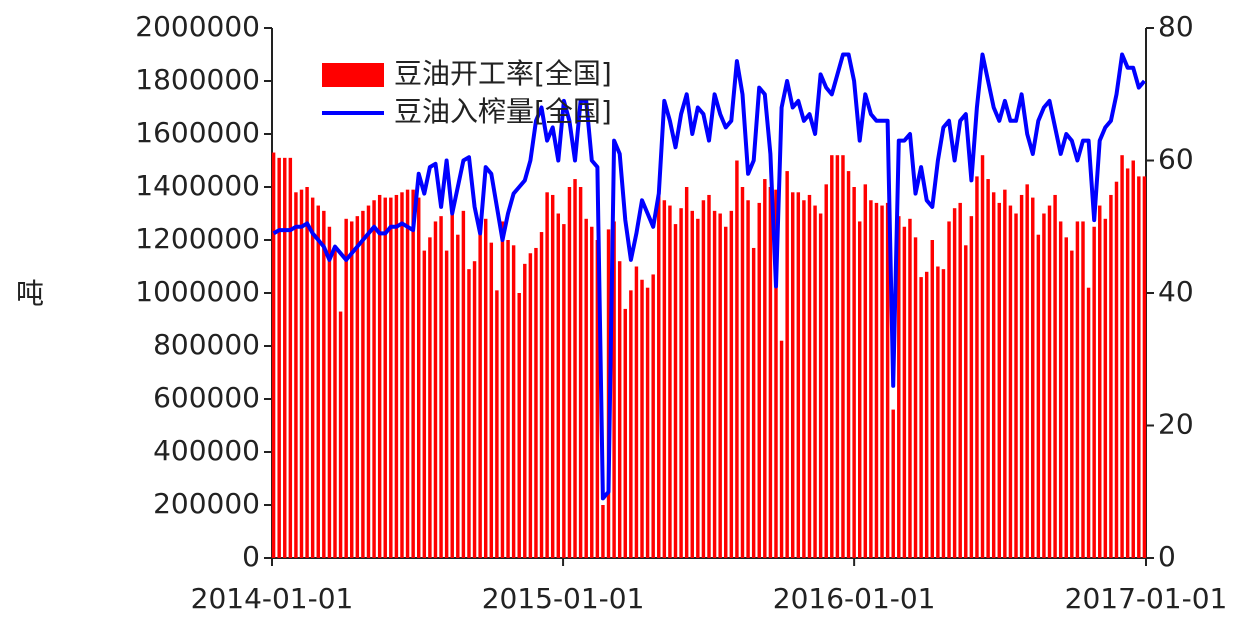 Image resolution: width=1240 pixels, height=619 pixels. I want to click on y-tick-label: 600000, so click(206, 397).